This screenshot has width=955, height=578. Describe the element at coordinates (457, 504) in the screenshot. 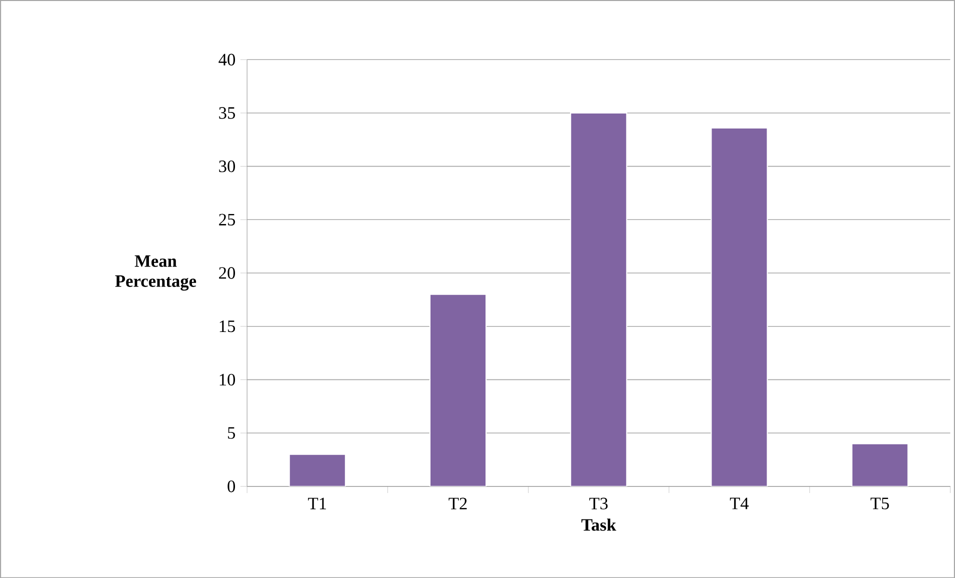

I see `x-tick-label: T2` at that location.